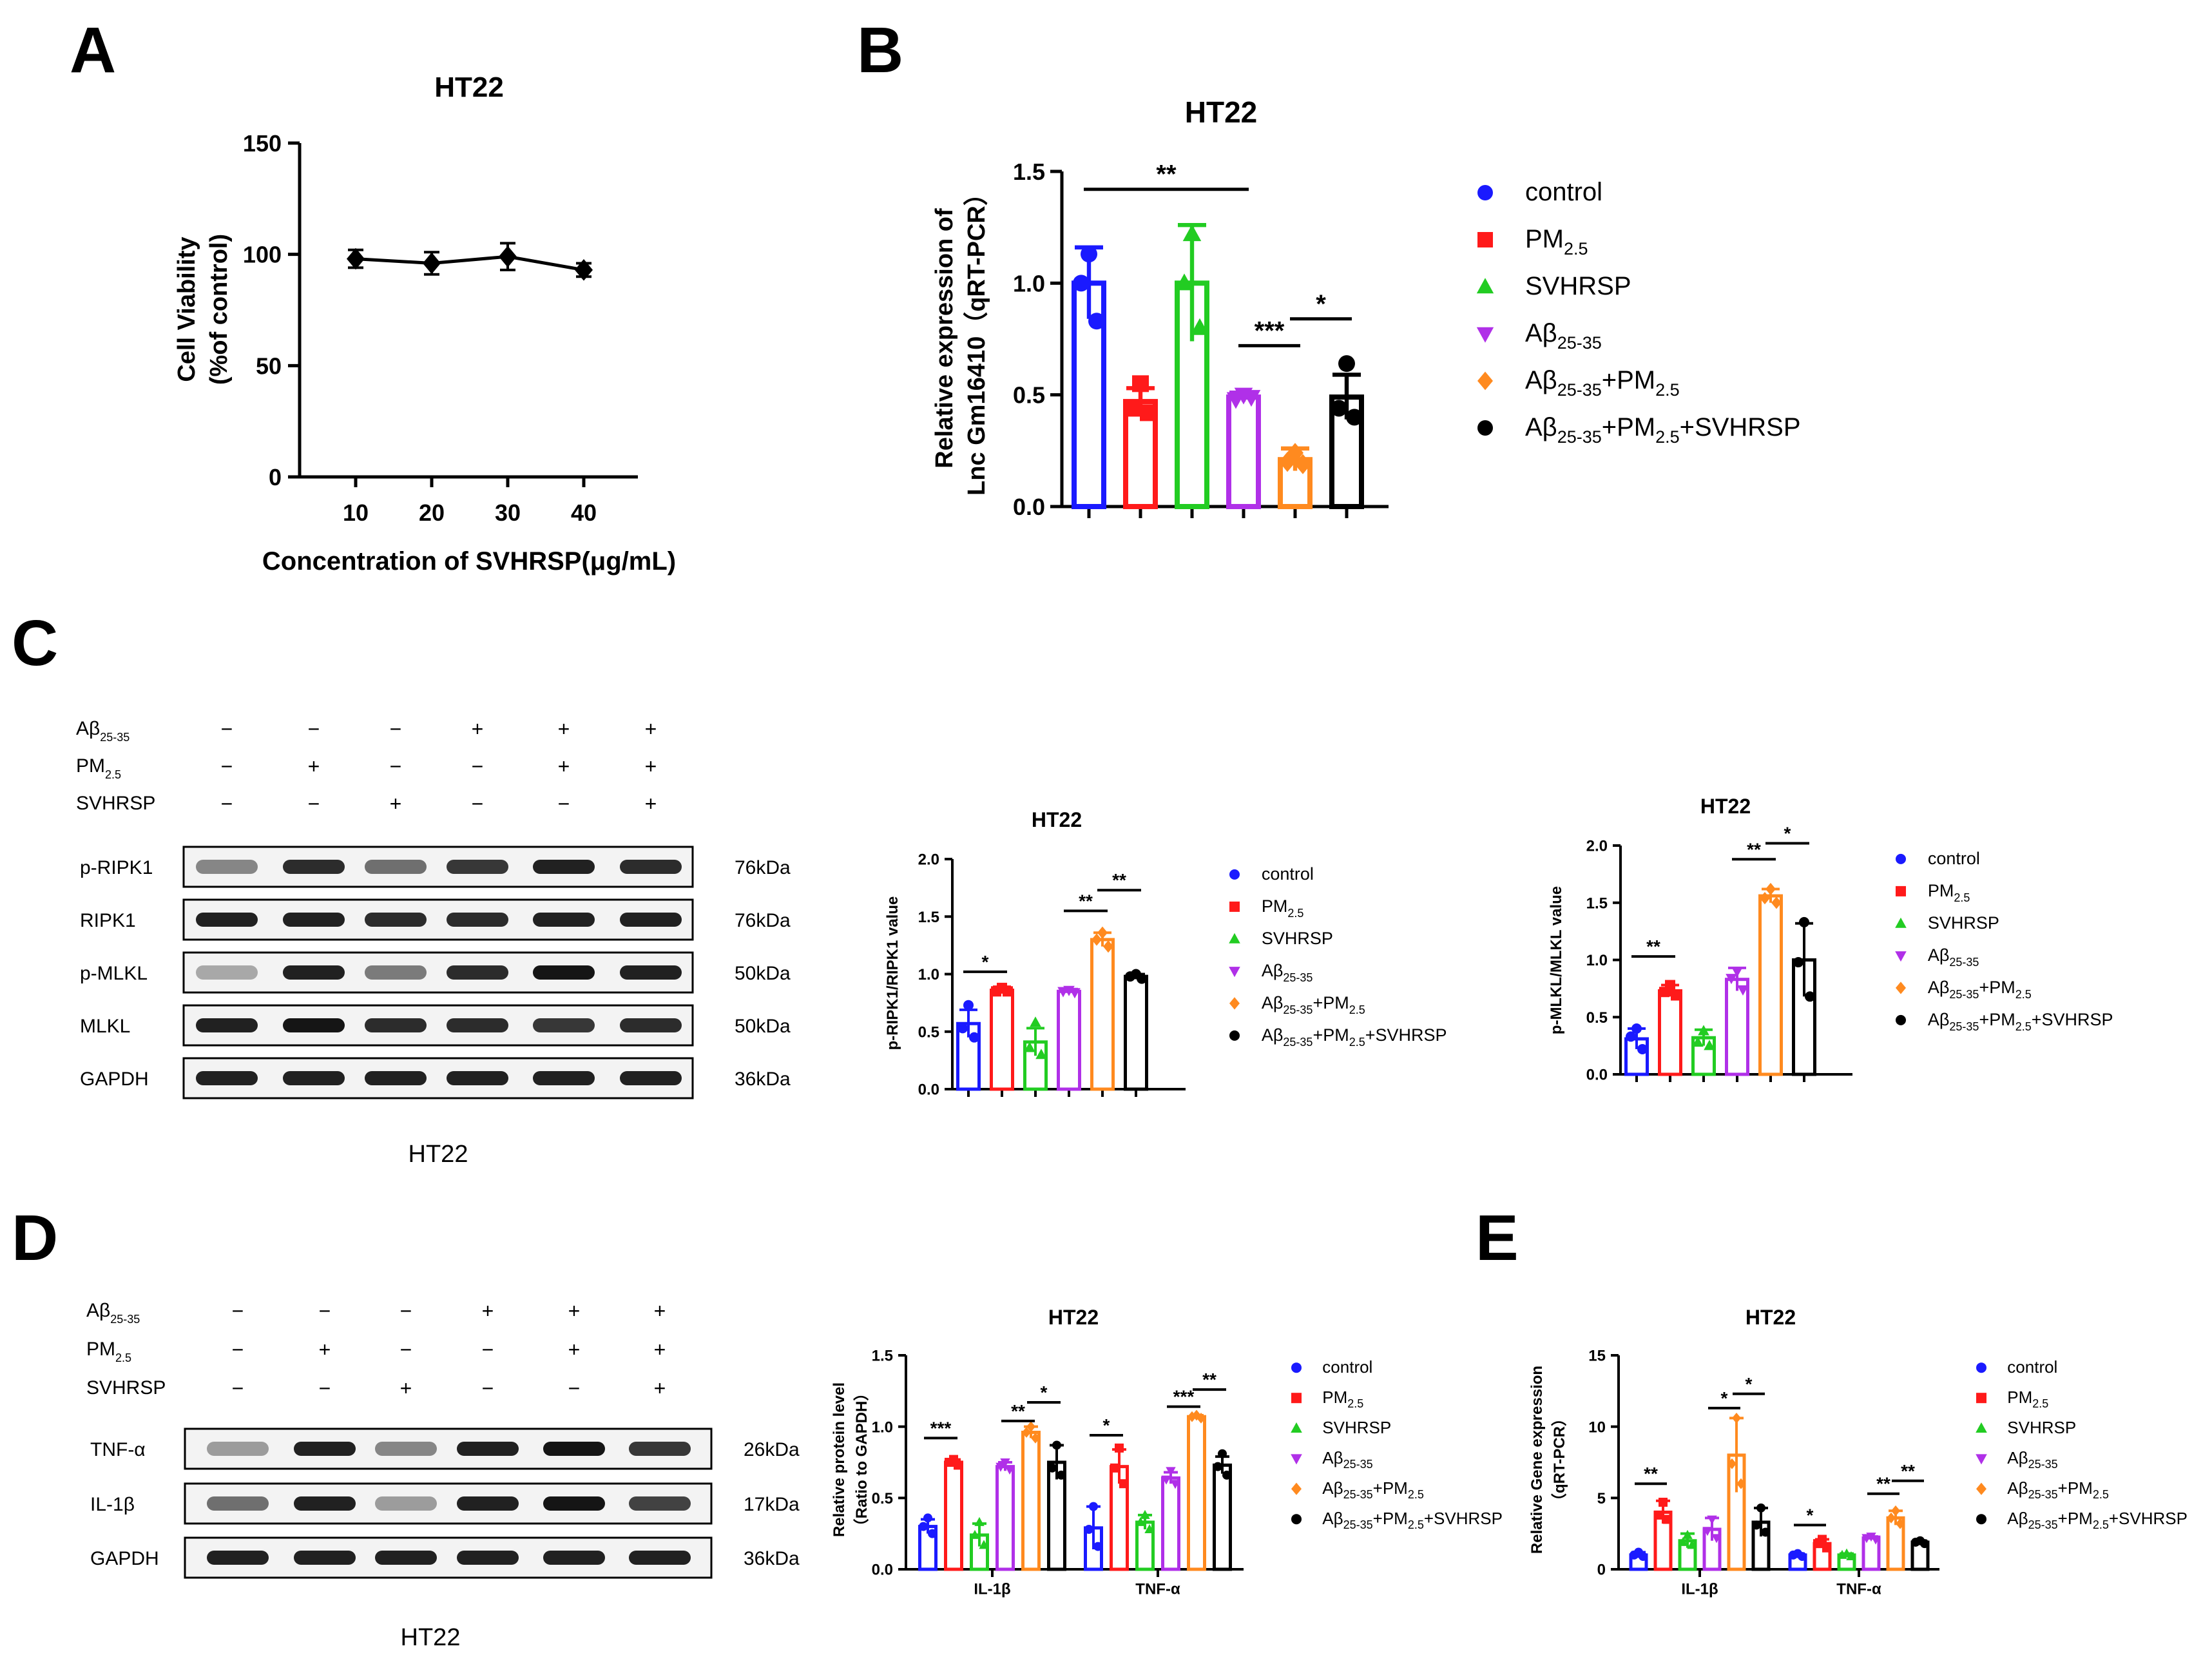 The image size is (2212, 1655). I want to click on legend-abpmsv-sub: 25-35, so click(1358, 1524).